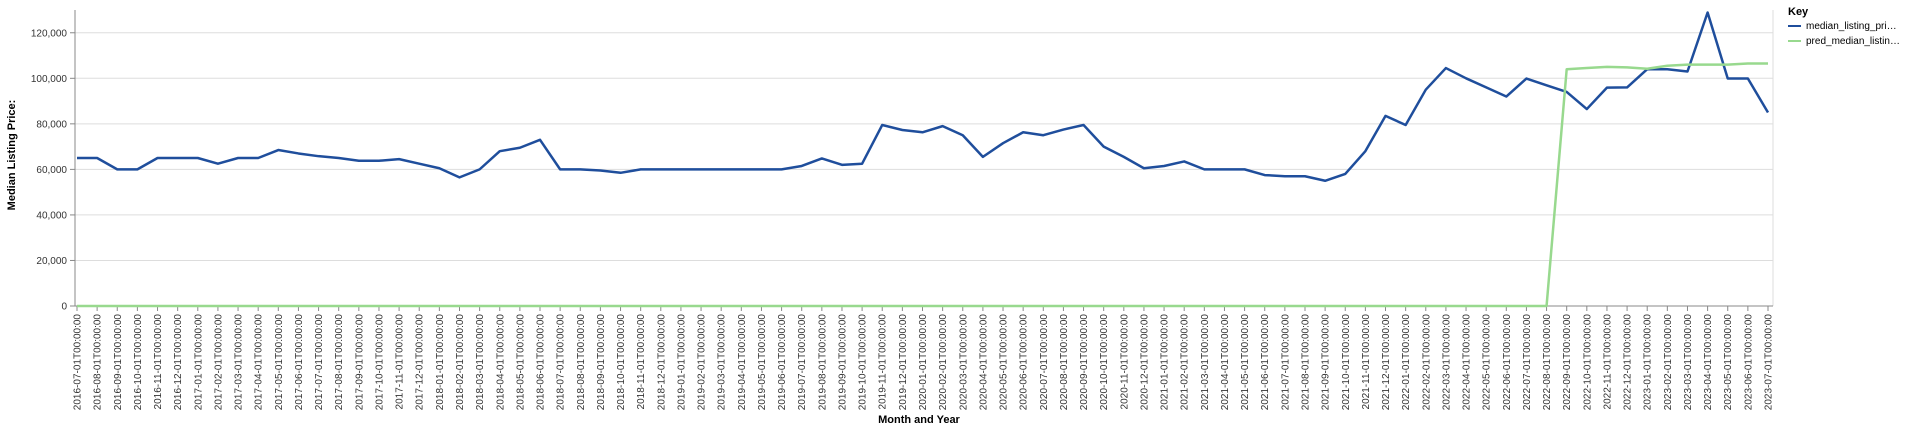  What do you see at coordinates (541, 362) in the screenshot?
I see `x-tick-label: 2018-06-01T00:00:00` at bounding box center [541, 362].